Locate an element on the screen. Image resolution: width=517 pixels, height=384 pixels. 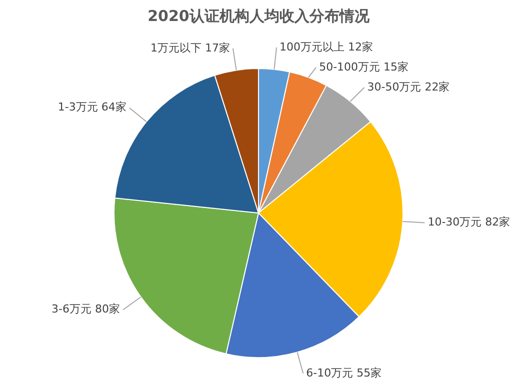
slice-label: 30-50万元 22家 is located at coordinates (408, 87).